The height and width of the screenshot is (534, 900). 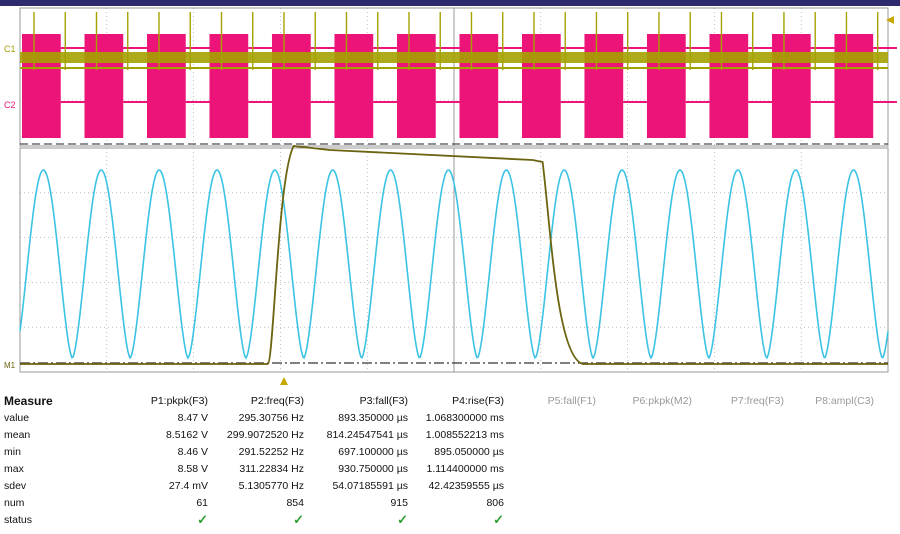 I want to click on column-header-p6: P6:pkpk(M2), so click(x=662, y=400).